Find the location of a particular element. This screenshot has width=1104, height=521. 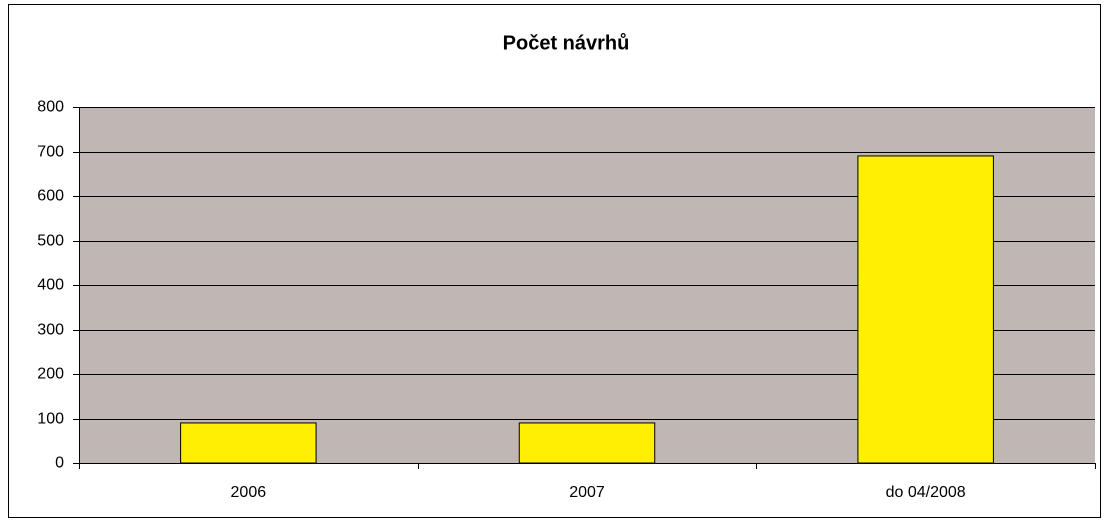

y-tick-label: 800 is located at coordinates (50, 107).